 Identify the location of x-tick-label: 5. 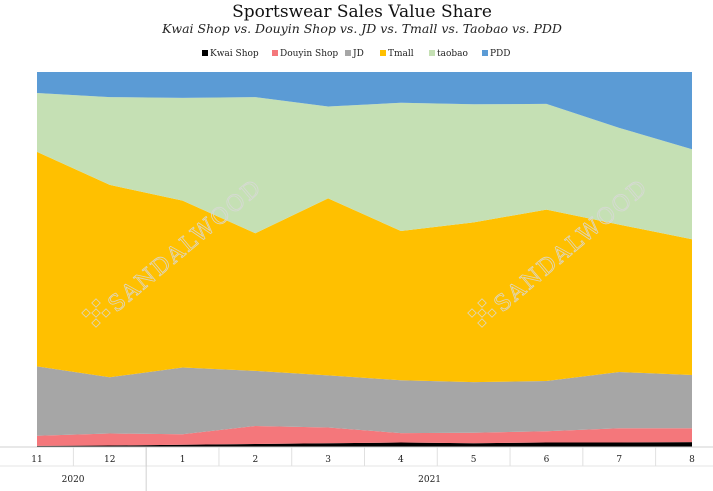
(474, 460).